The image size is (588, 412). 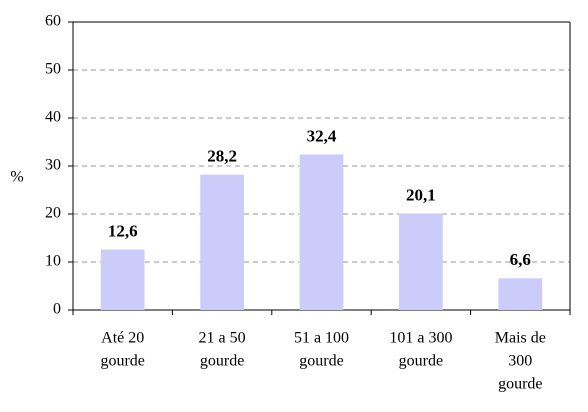 What do you see at coordinates (53, 213) in the screenshot?
I see `y-tick-label: 20` at bounding box center [53, 213].